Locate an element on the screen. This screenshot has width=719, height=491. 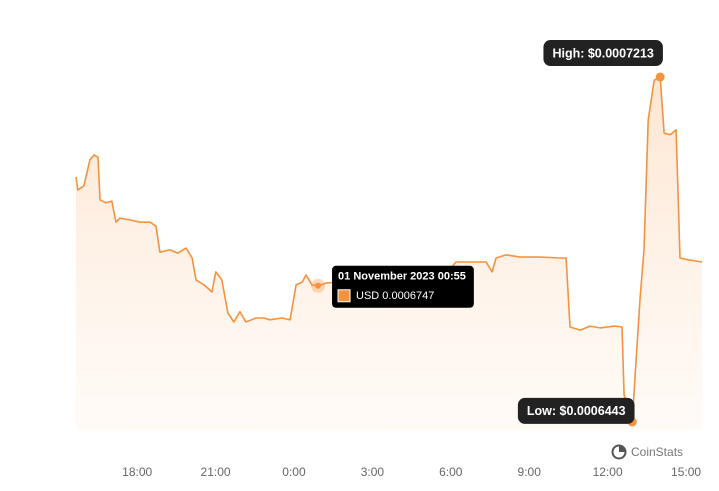
annotation: Low: $0.0006443 is located at coordinates (576, 410).